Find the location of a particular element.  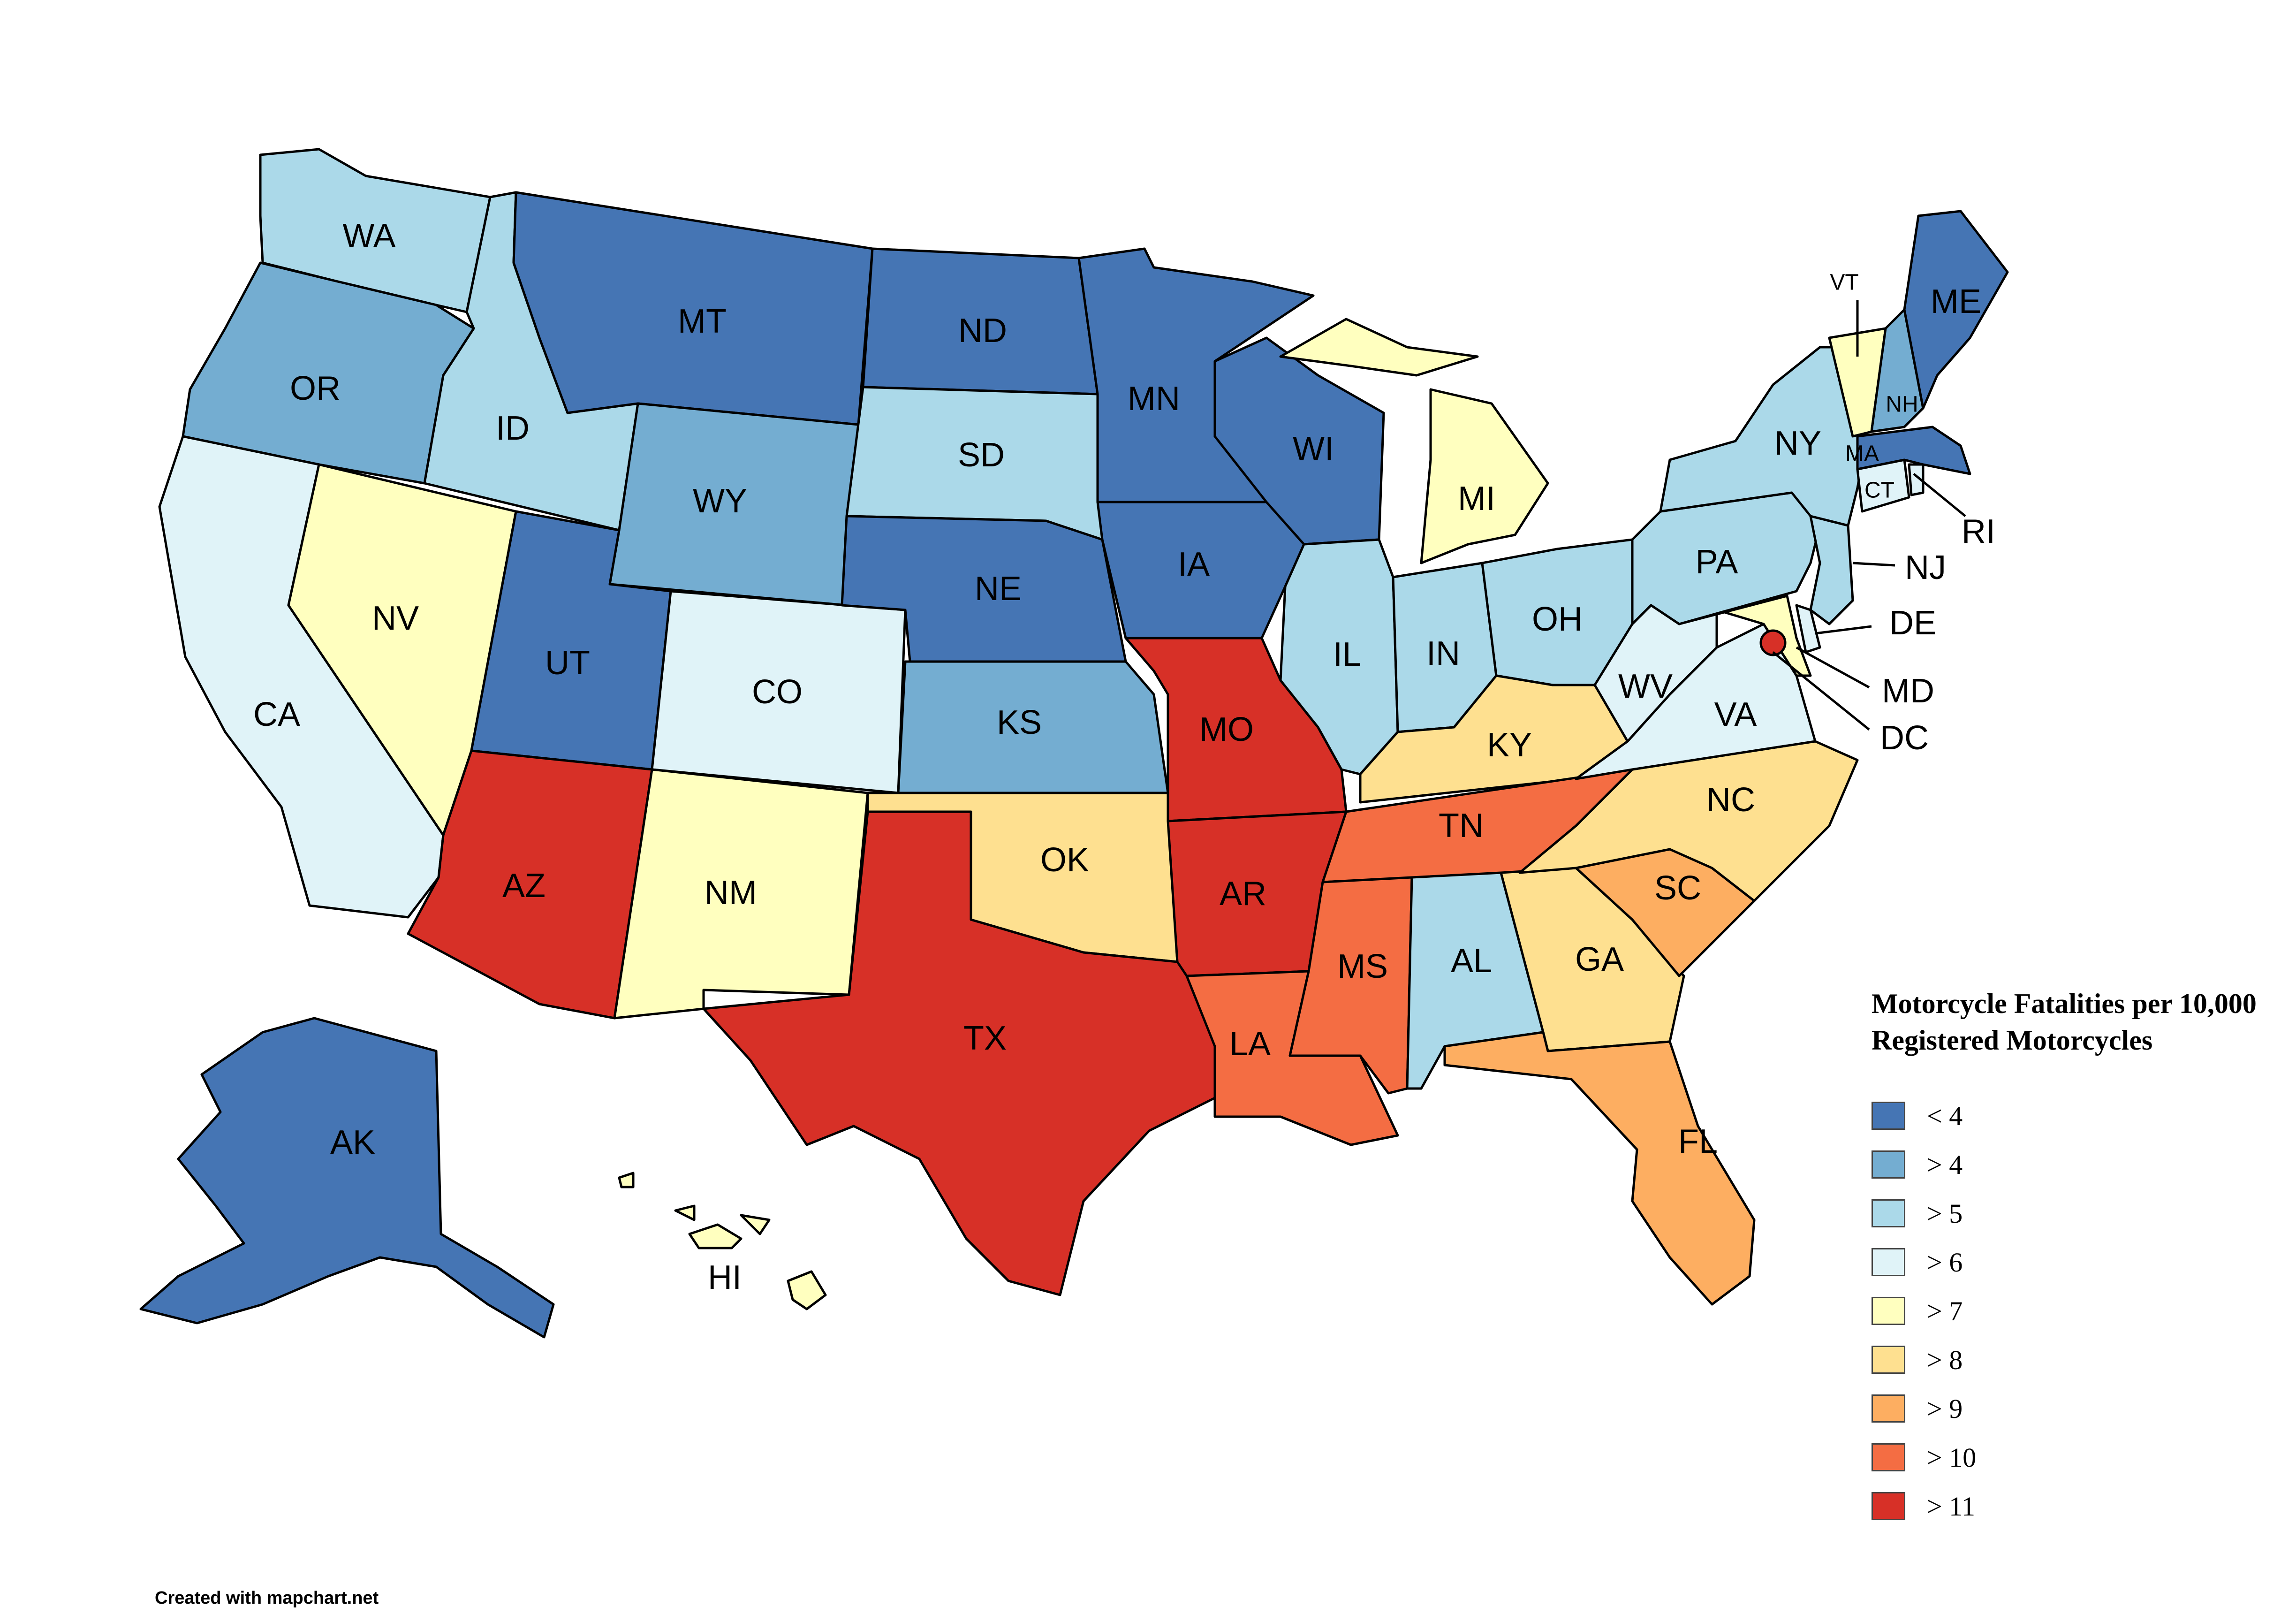

state-label-nd: ND is located at coordinates (982, 331).